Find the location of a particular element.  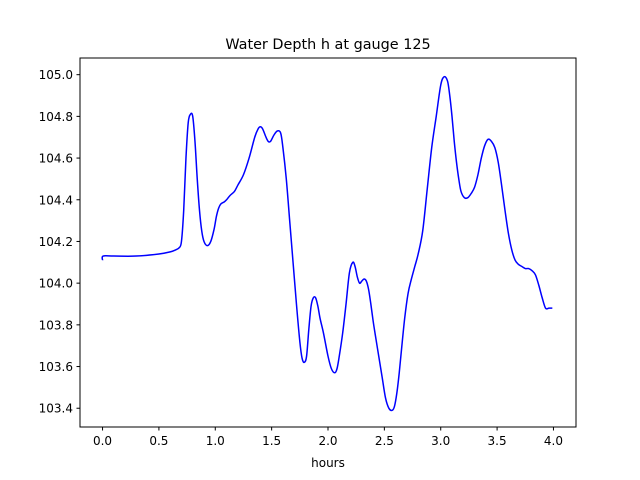

x-tick-label: 0.0 is located at coordinates (102, 441).